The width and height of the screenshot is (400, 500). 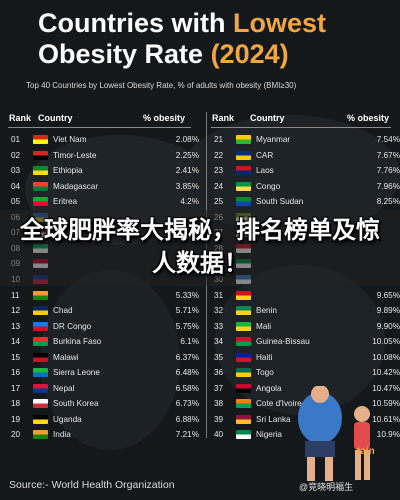 What do you see at coordinates (16, 357) in the screenshot?
I see `rank-cell: 15` at bounding box center [16, 357].